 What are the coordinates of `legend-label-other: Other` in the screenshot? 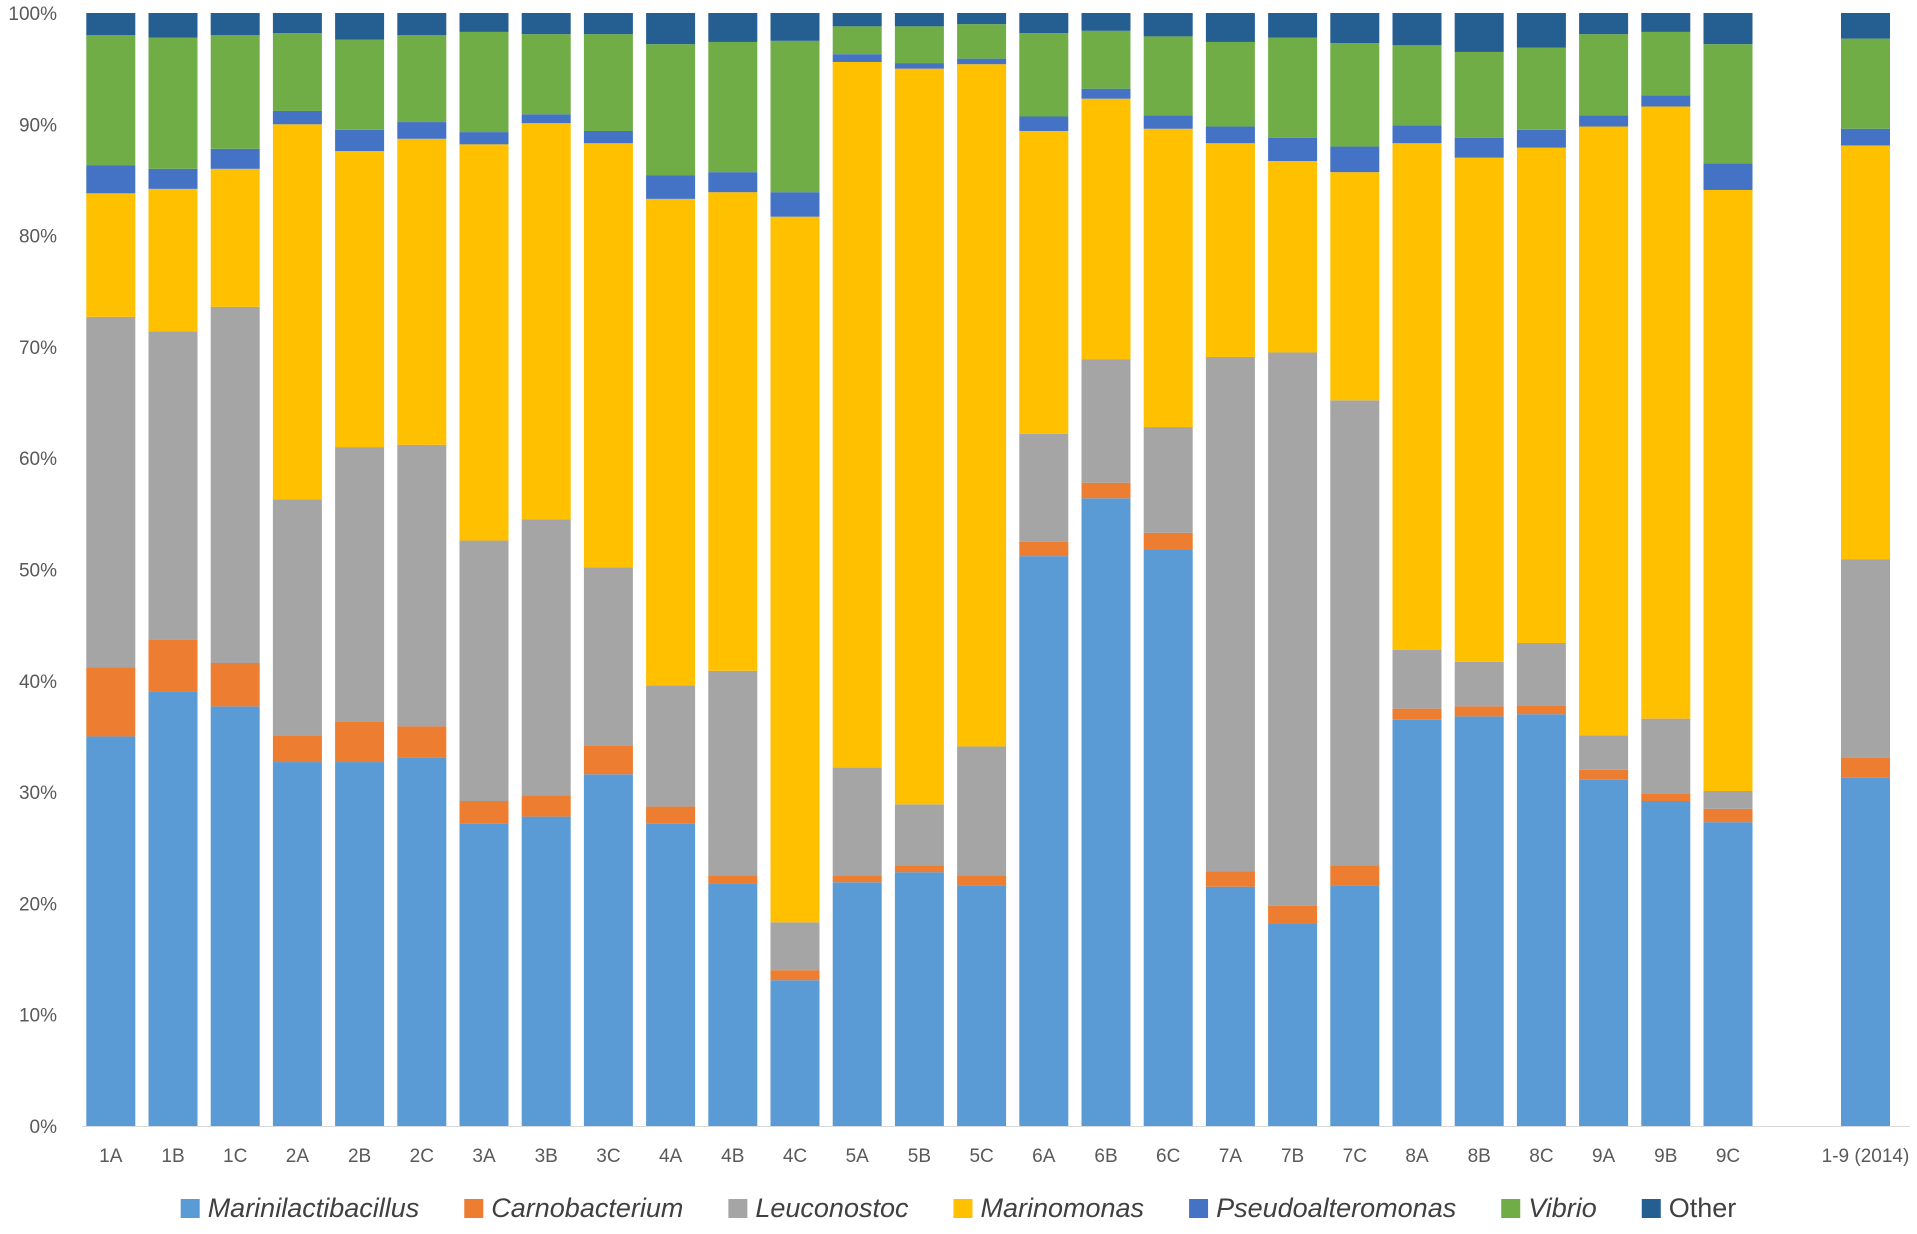 It's located at (1703, 1208).